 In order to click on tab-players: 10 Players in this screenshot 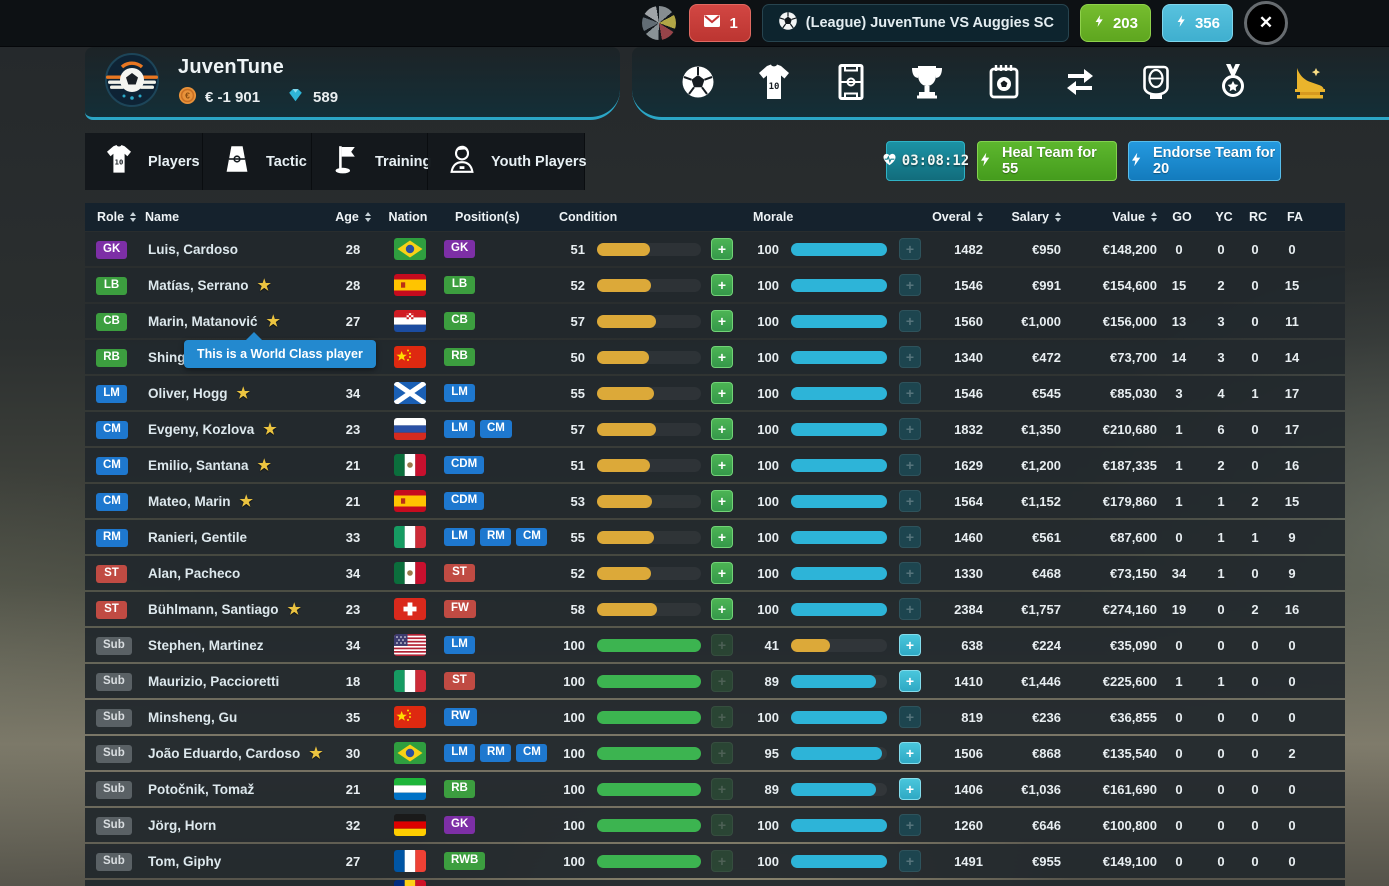, I will do `click(144, 161)`.